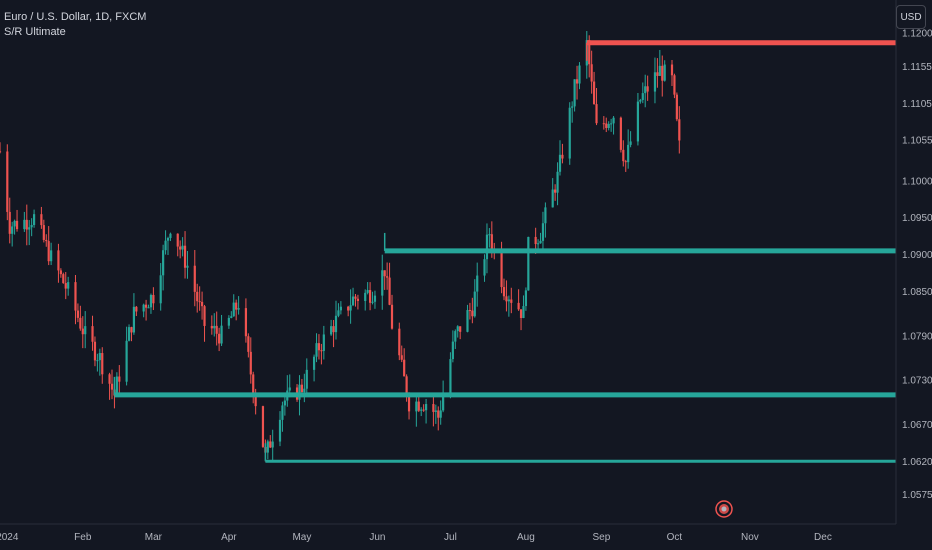  What do you see at coordinates (377, 537) in the screenshot?
I see `time-tick-label: Jun` at bounding box center [377, 537].